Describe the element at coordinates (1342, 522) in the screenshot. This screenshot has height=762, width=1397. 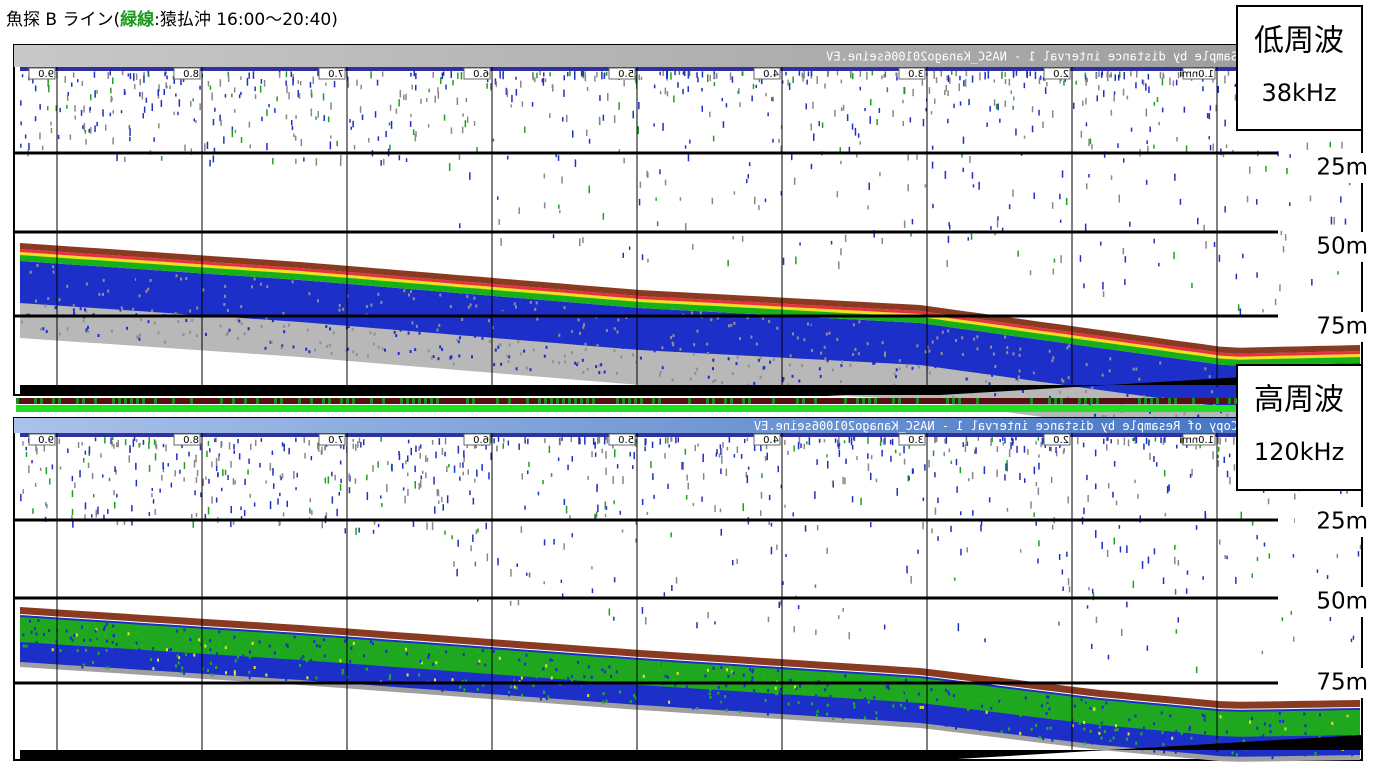
I see `depth-label: 25m` at that location.